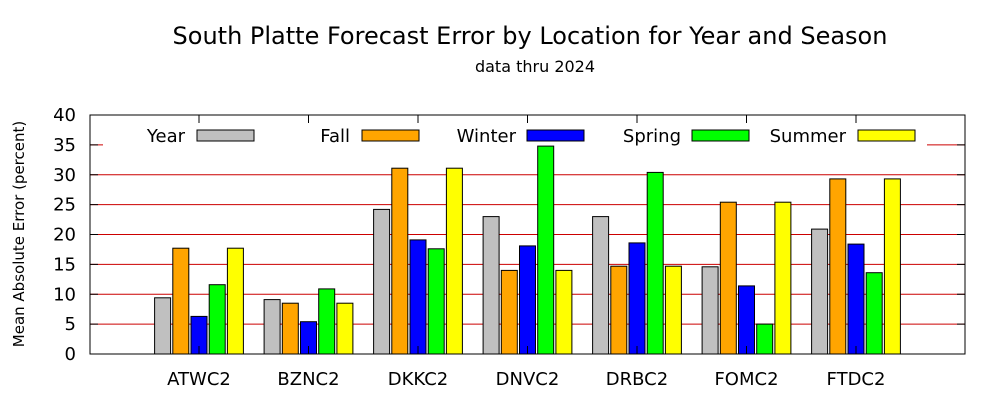  What do you see at coordinates (746, 379) in the screenshot?
I see `x-tick-label: FOMC2` at bounding box center [746, 379].